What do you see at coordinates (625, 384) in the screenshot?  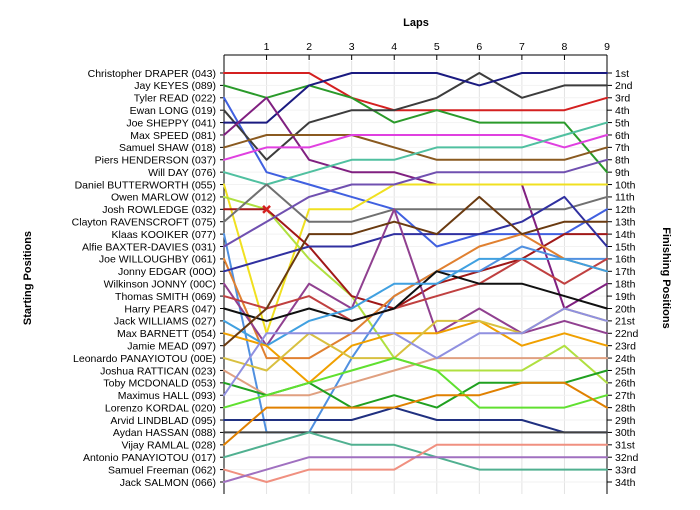 I see `finishing-position-label: 26th` at bounding box center [625, 384].